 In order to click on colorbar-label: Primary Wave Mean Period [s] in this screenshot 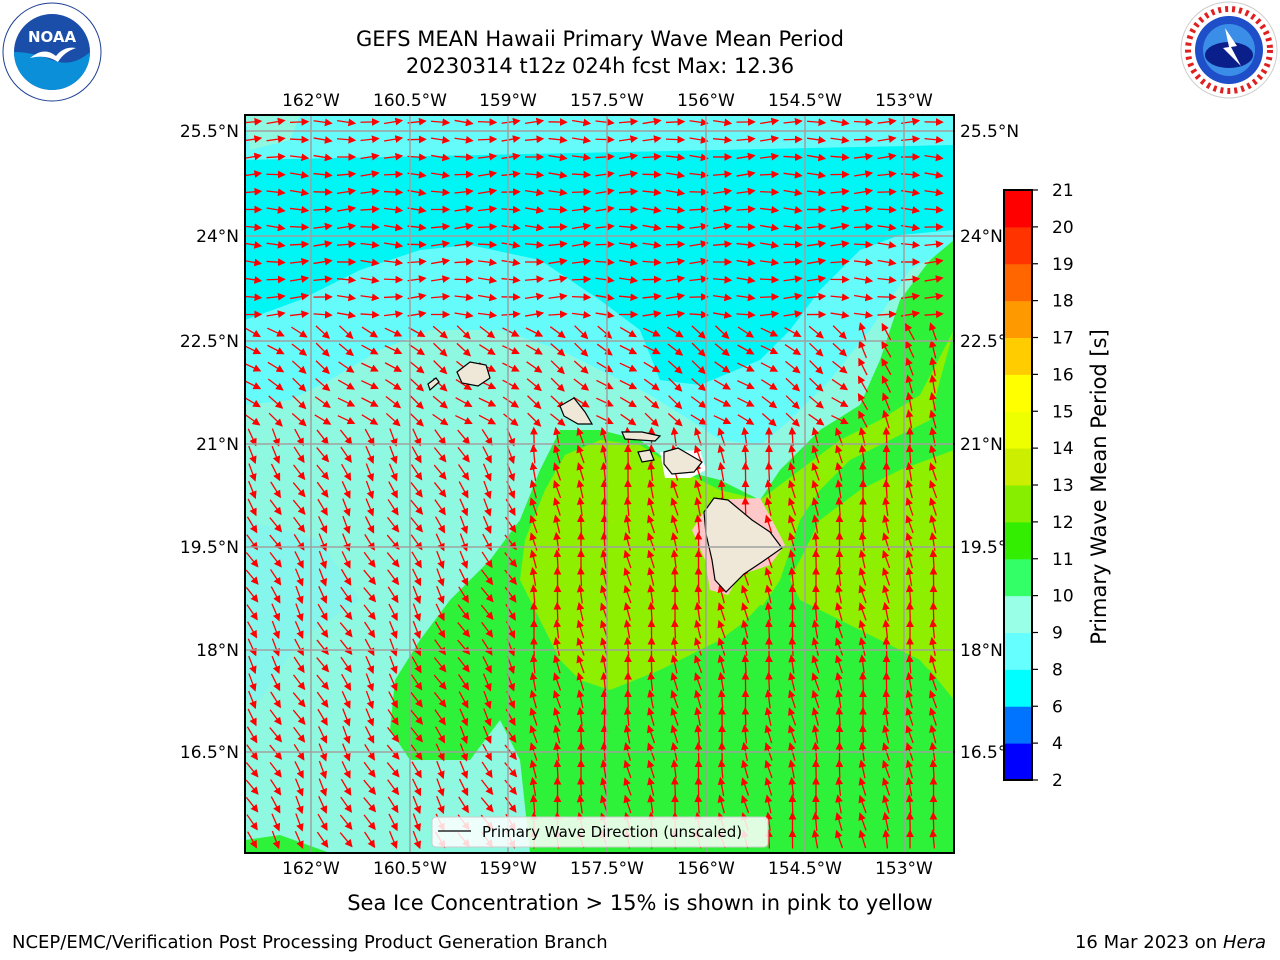, I will do `click(1099, 487)`.